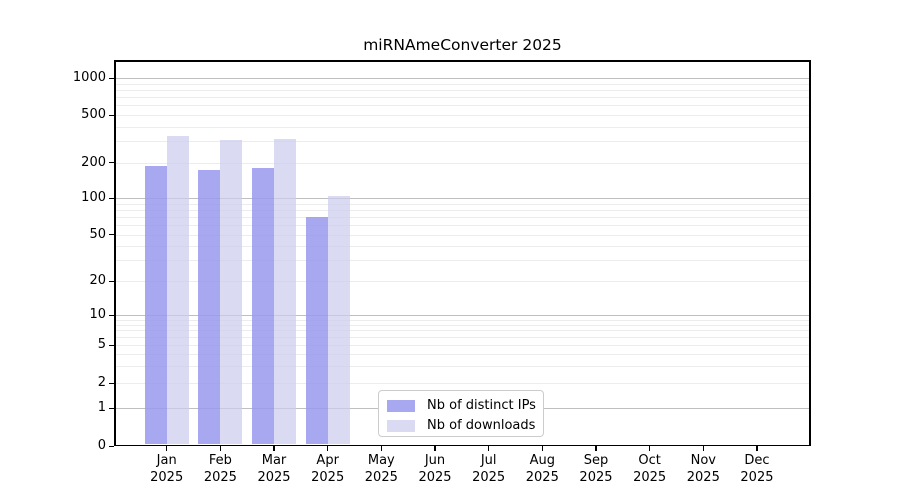 This screenshot has width=900, height=500. I want to click on x-axis-tick-label: Apr 2025, so click(328, 469).